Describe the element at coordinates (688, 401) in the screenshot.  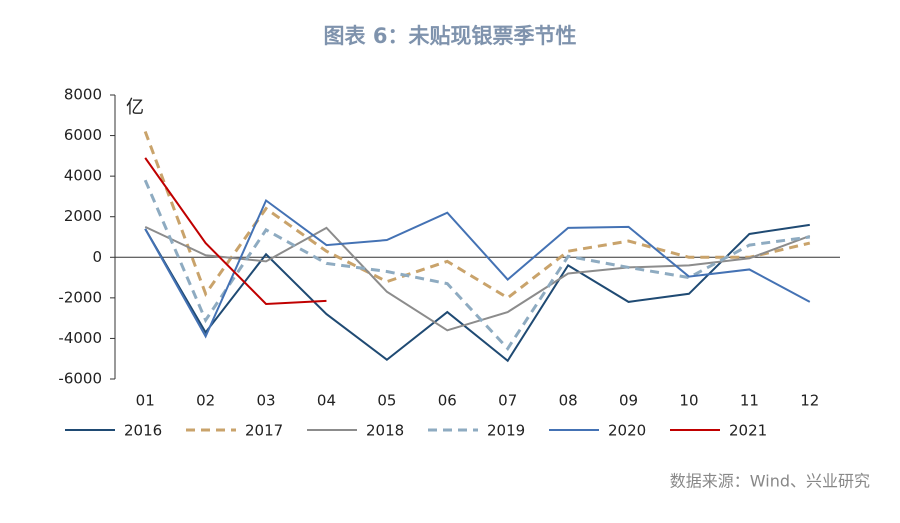
I see `x-tick-label: 10` at that location.